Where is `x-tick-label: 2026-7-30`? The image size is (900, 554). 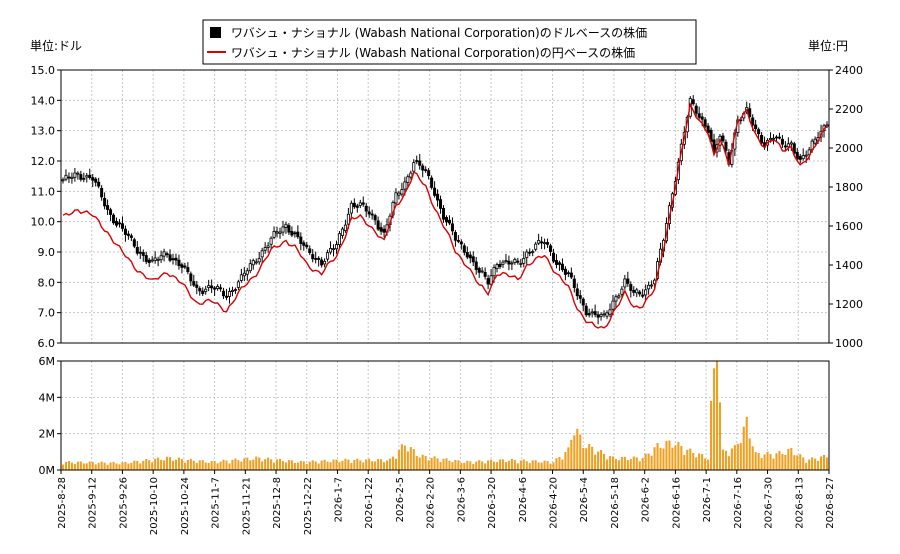 x-tick-label: 2026-7-30 is located at coordinates (769, 503).